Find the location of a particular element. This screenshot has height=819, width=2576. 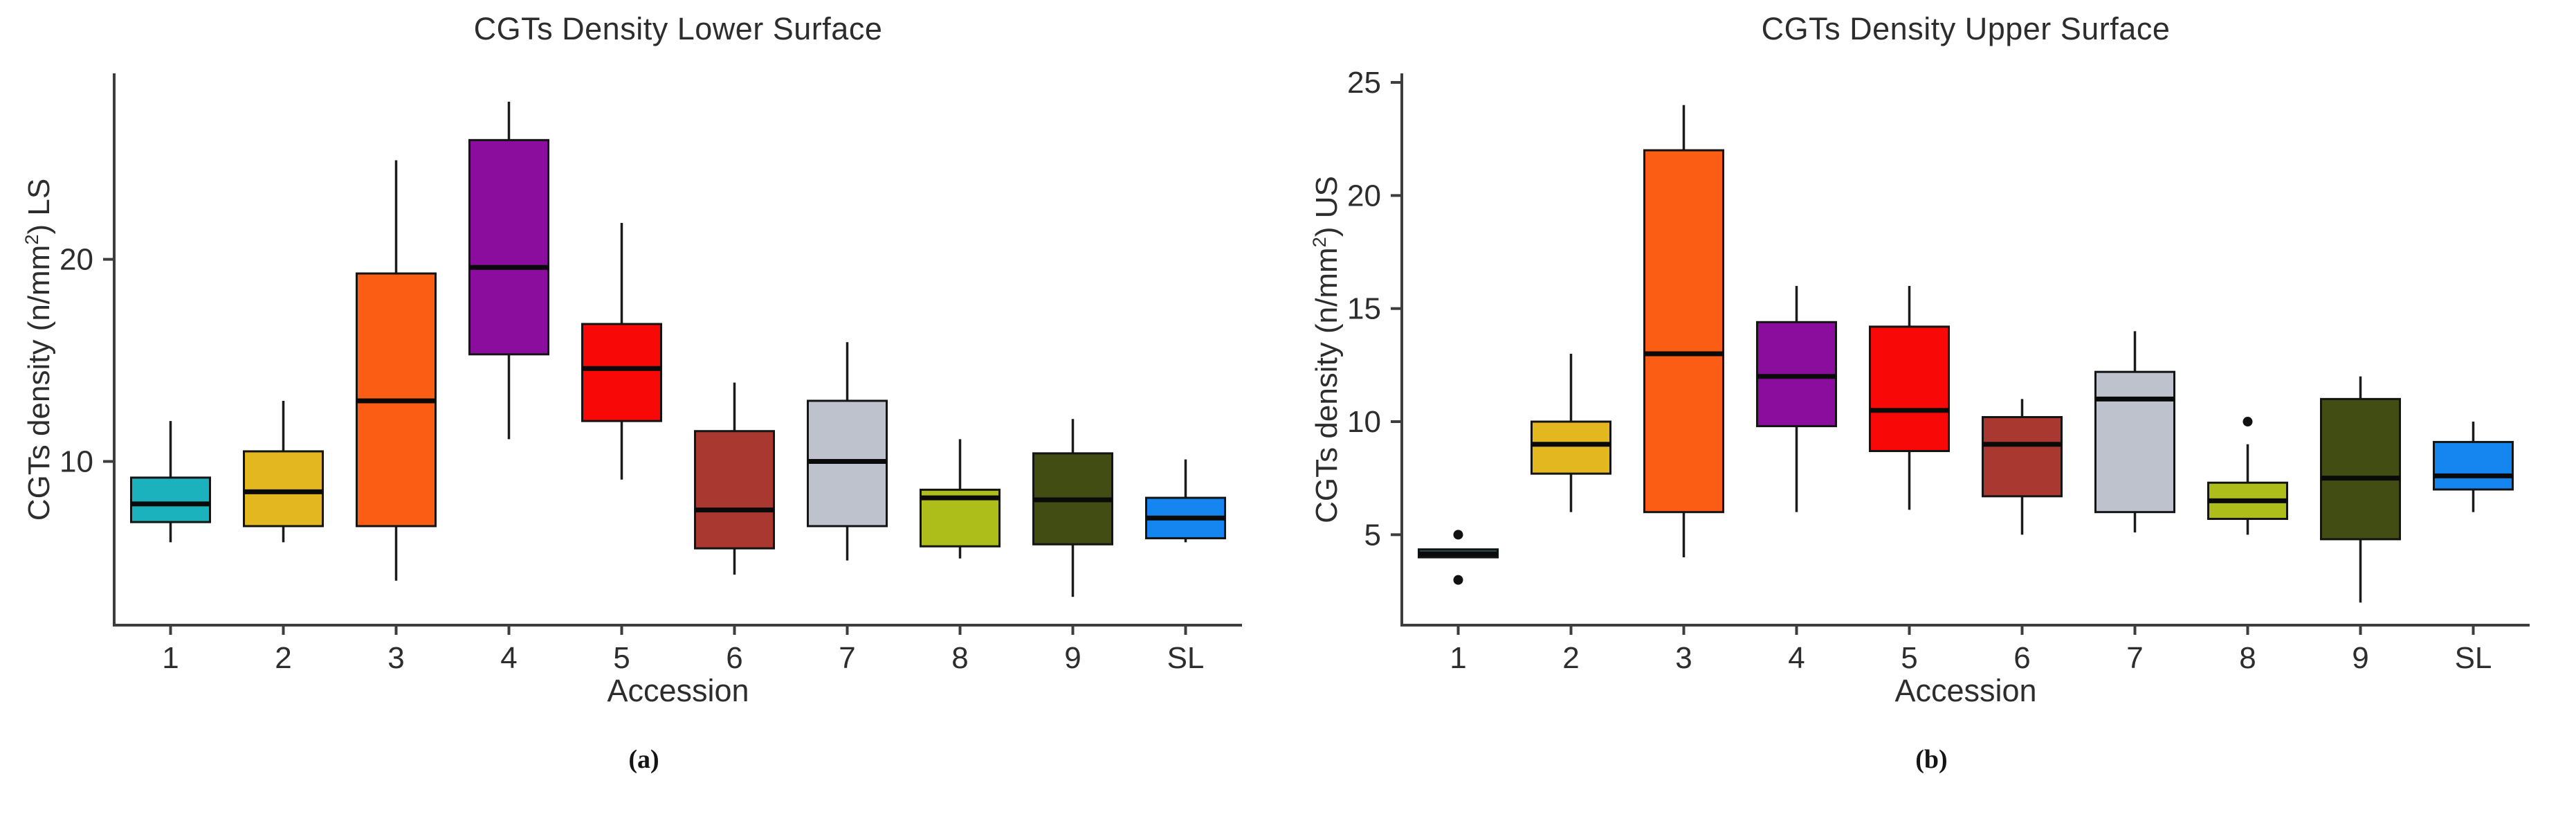

panel-caption-a: (a) is located at coordinates (644, 759).